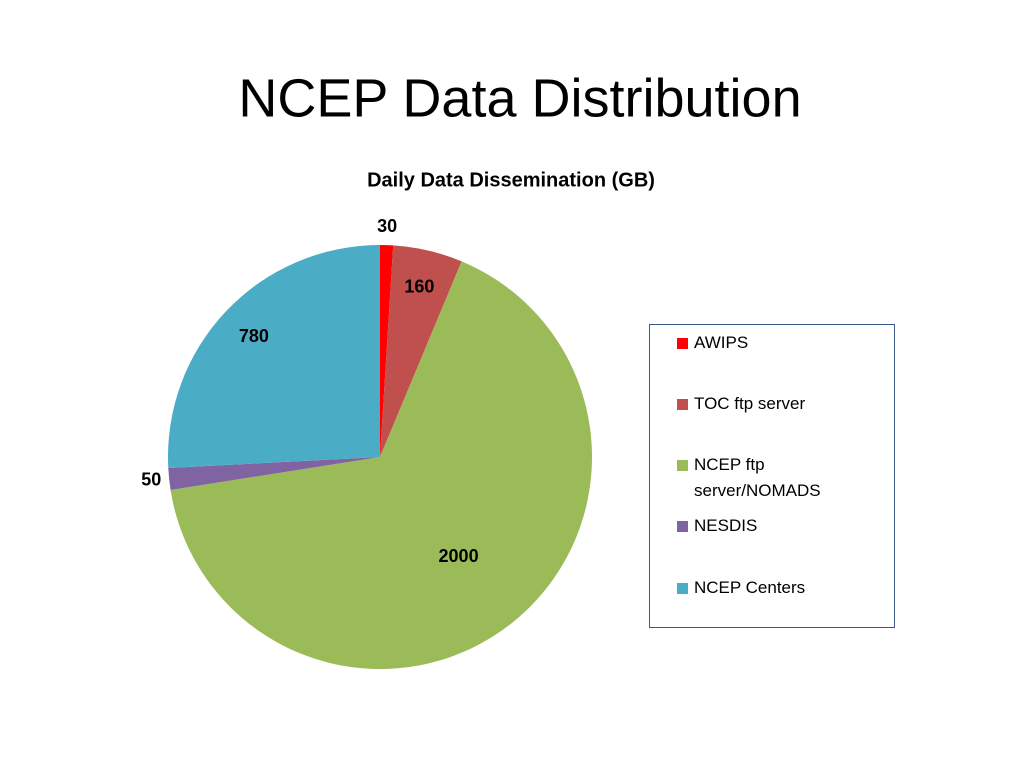 This screenshot has width=1024, height=768. I want to click on legend-label: NCEP ftp server/NOMADS, so click(757, 477).